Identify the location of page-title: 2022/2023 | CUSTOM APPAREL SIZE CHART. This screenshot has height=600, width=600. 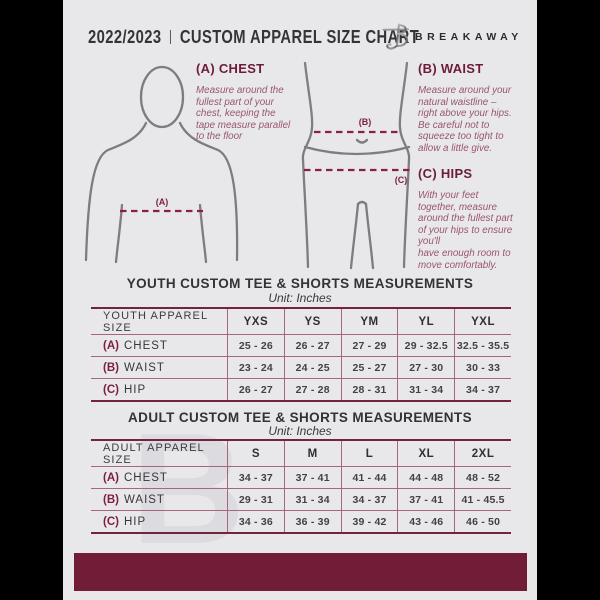
(253, 37).